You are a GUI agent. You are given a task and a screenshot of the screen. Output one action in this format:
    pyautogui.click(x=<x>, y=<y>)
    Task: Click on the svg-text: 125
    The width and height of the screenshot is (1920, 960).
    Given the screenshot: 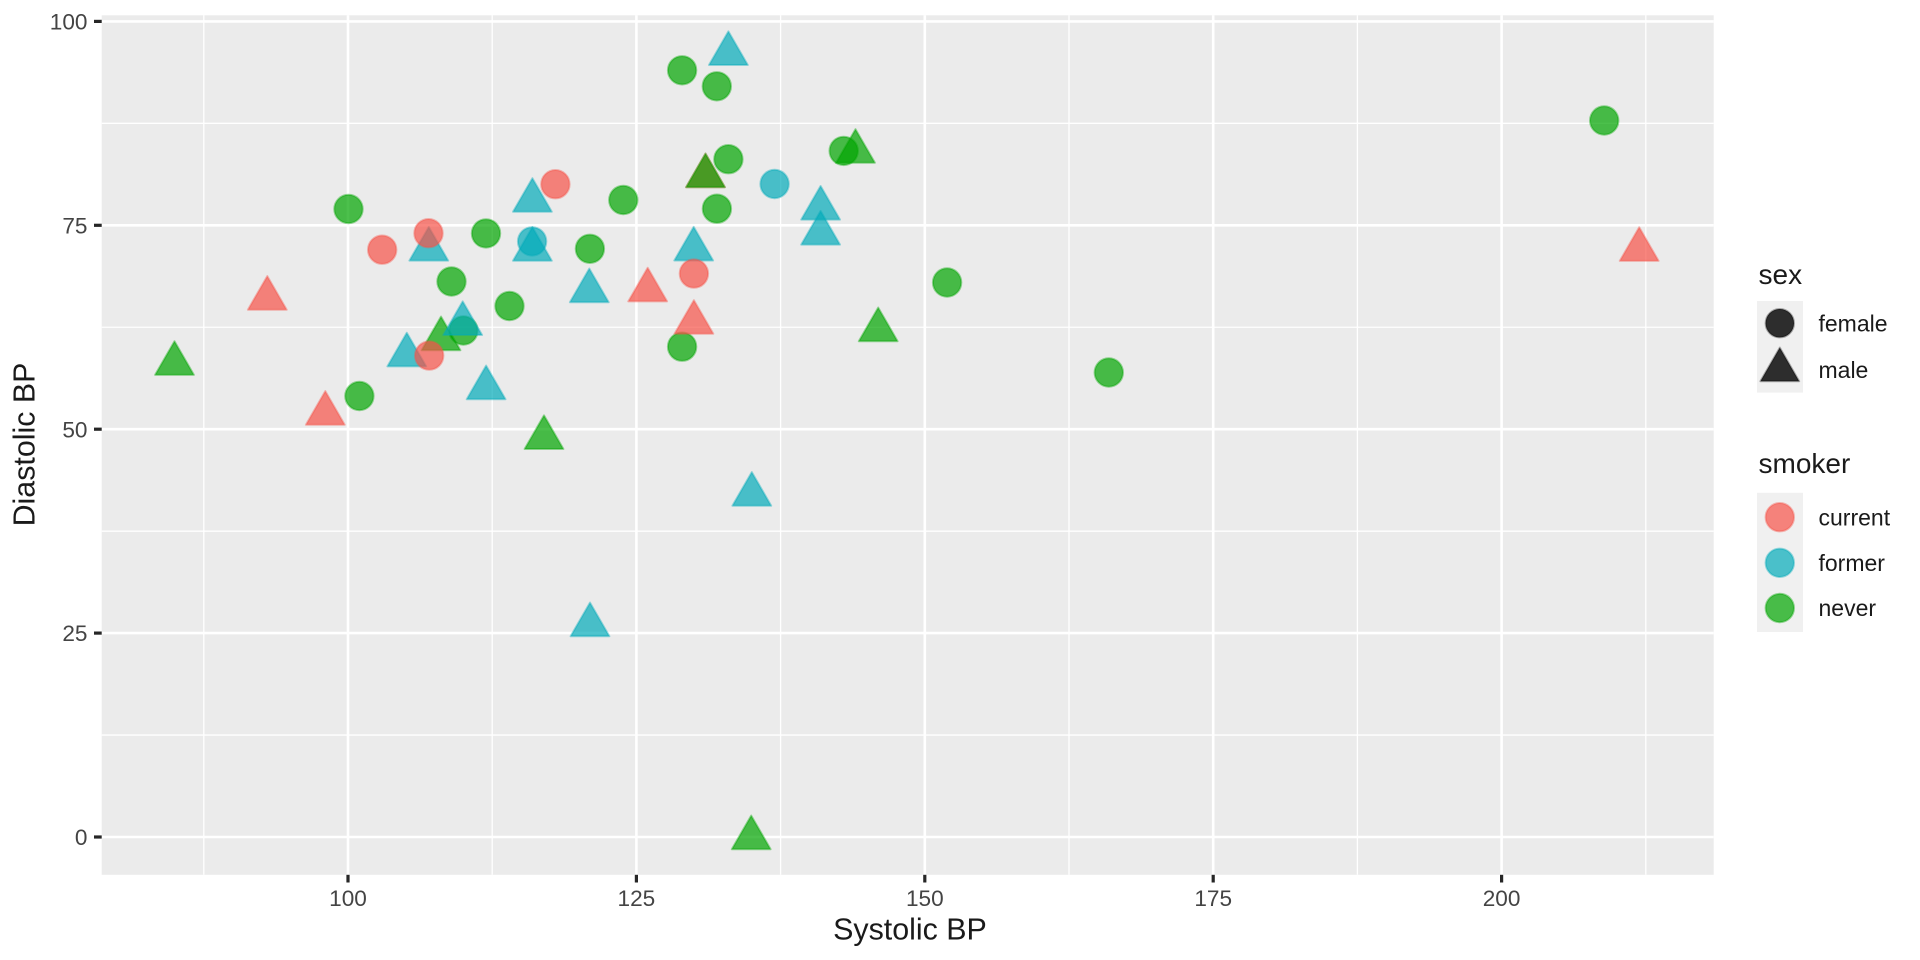 What is the action you would take?
    pyautogui.click(x=637, y=898)
    